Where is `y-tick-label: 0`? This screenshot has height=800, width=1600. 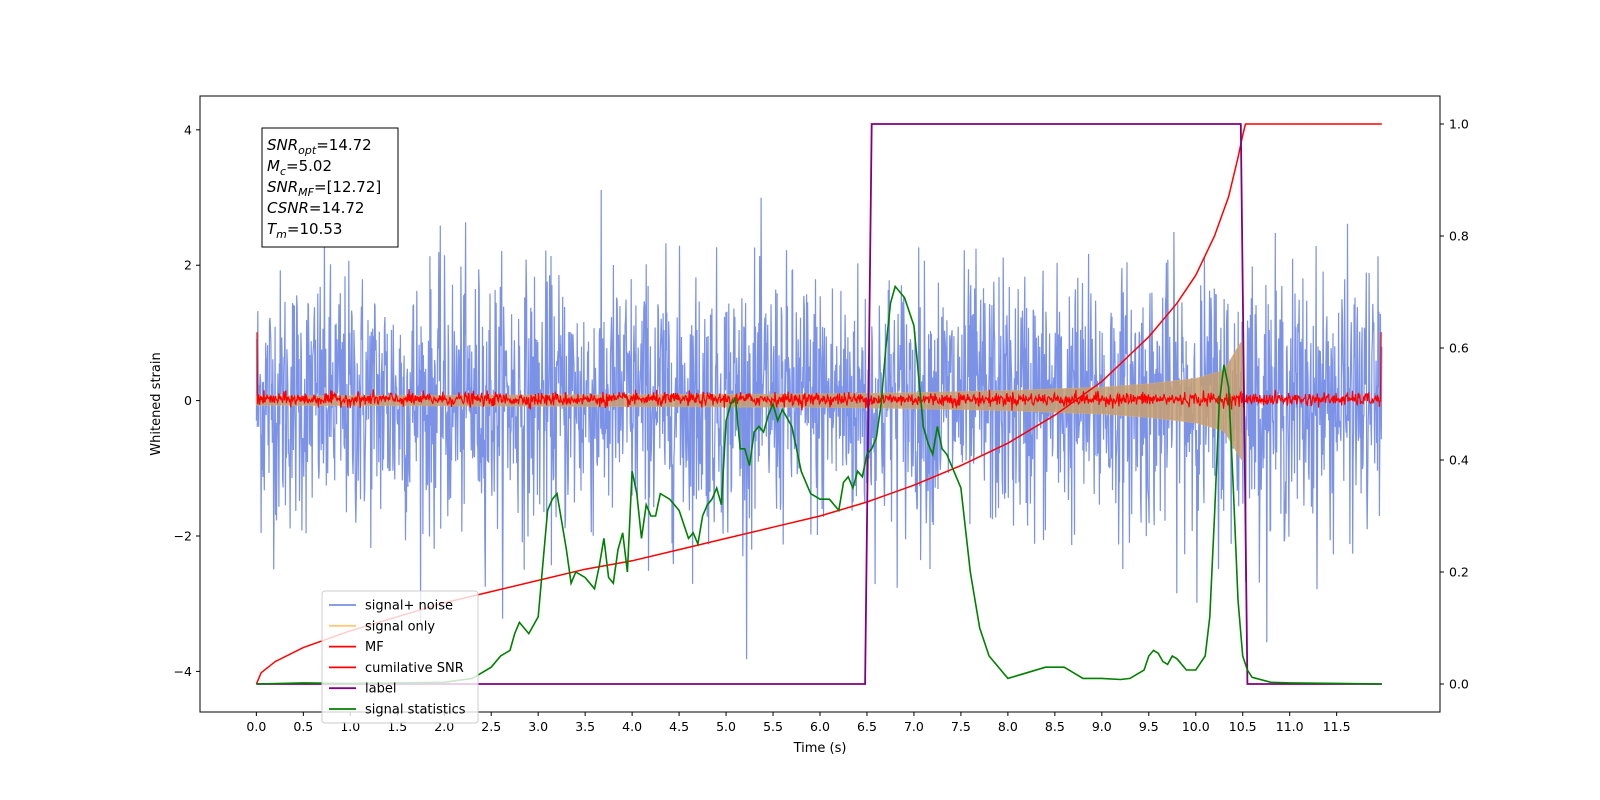
y-tick-label: 0 is located at coordinates (188, 400).